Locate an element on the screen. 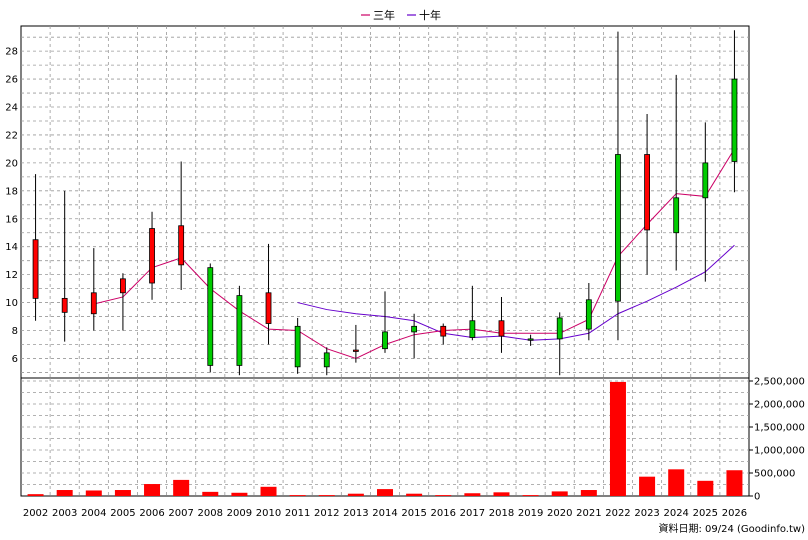 The image size is (808, 540). volume-tick-label: 2,500,000 is located at coordinates (779, 382).